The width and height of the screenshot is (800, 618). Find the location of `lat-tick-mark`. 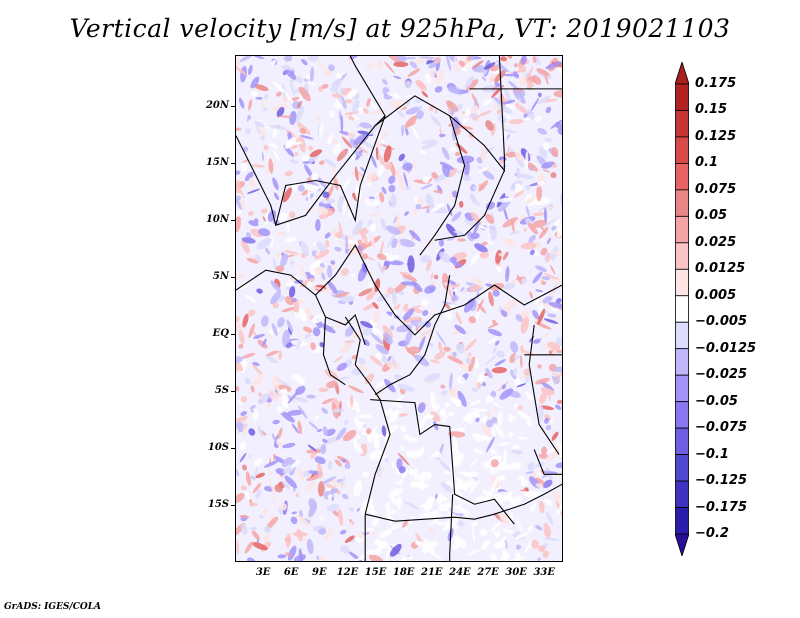

lat-tick-mark is located at coordinates (233, 221).